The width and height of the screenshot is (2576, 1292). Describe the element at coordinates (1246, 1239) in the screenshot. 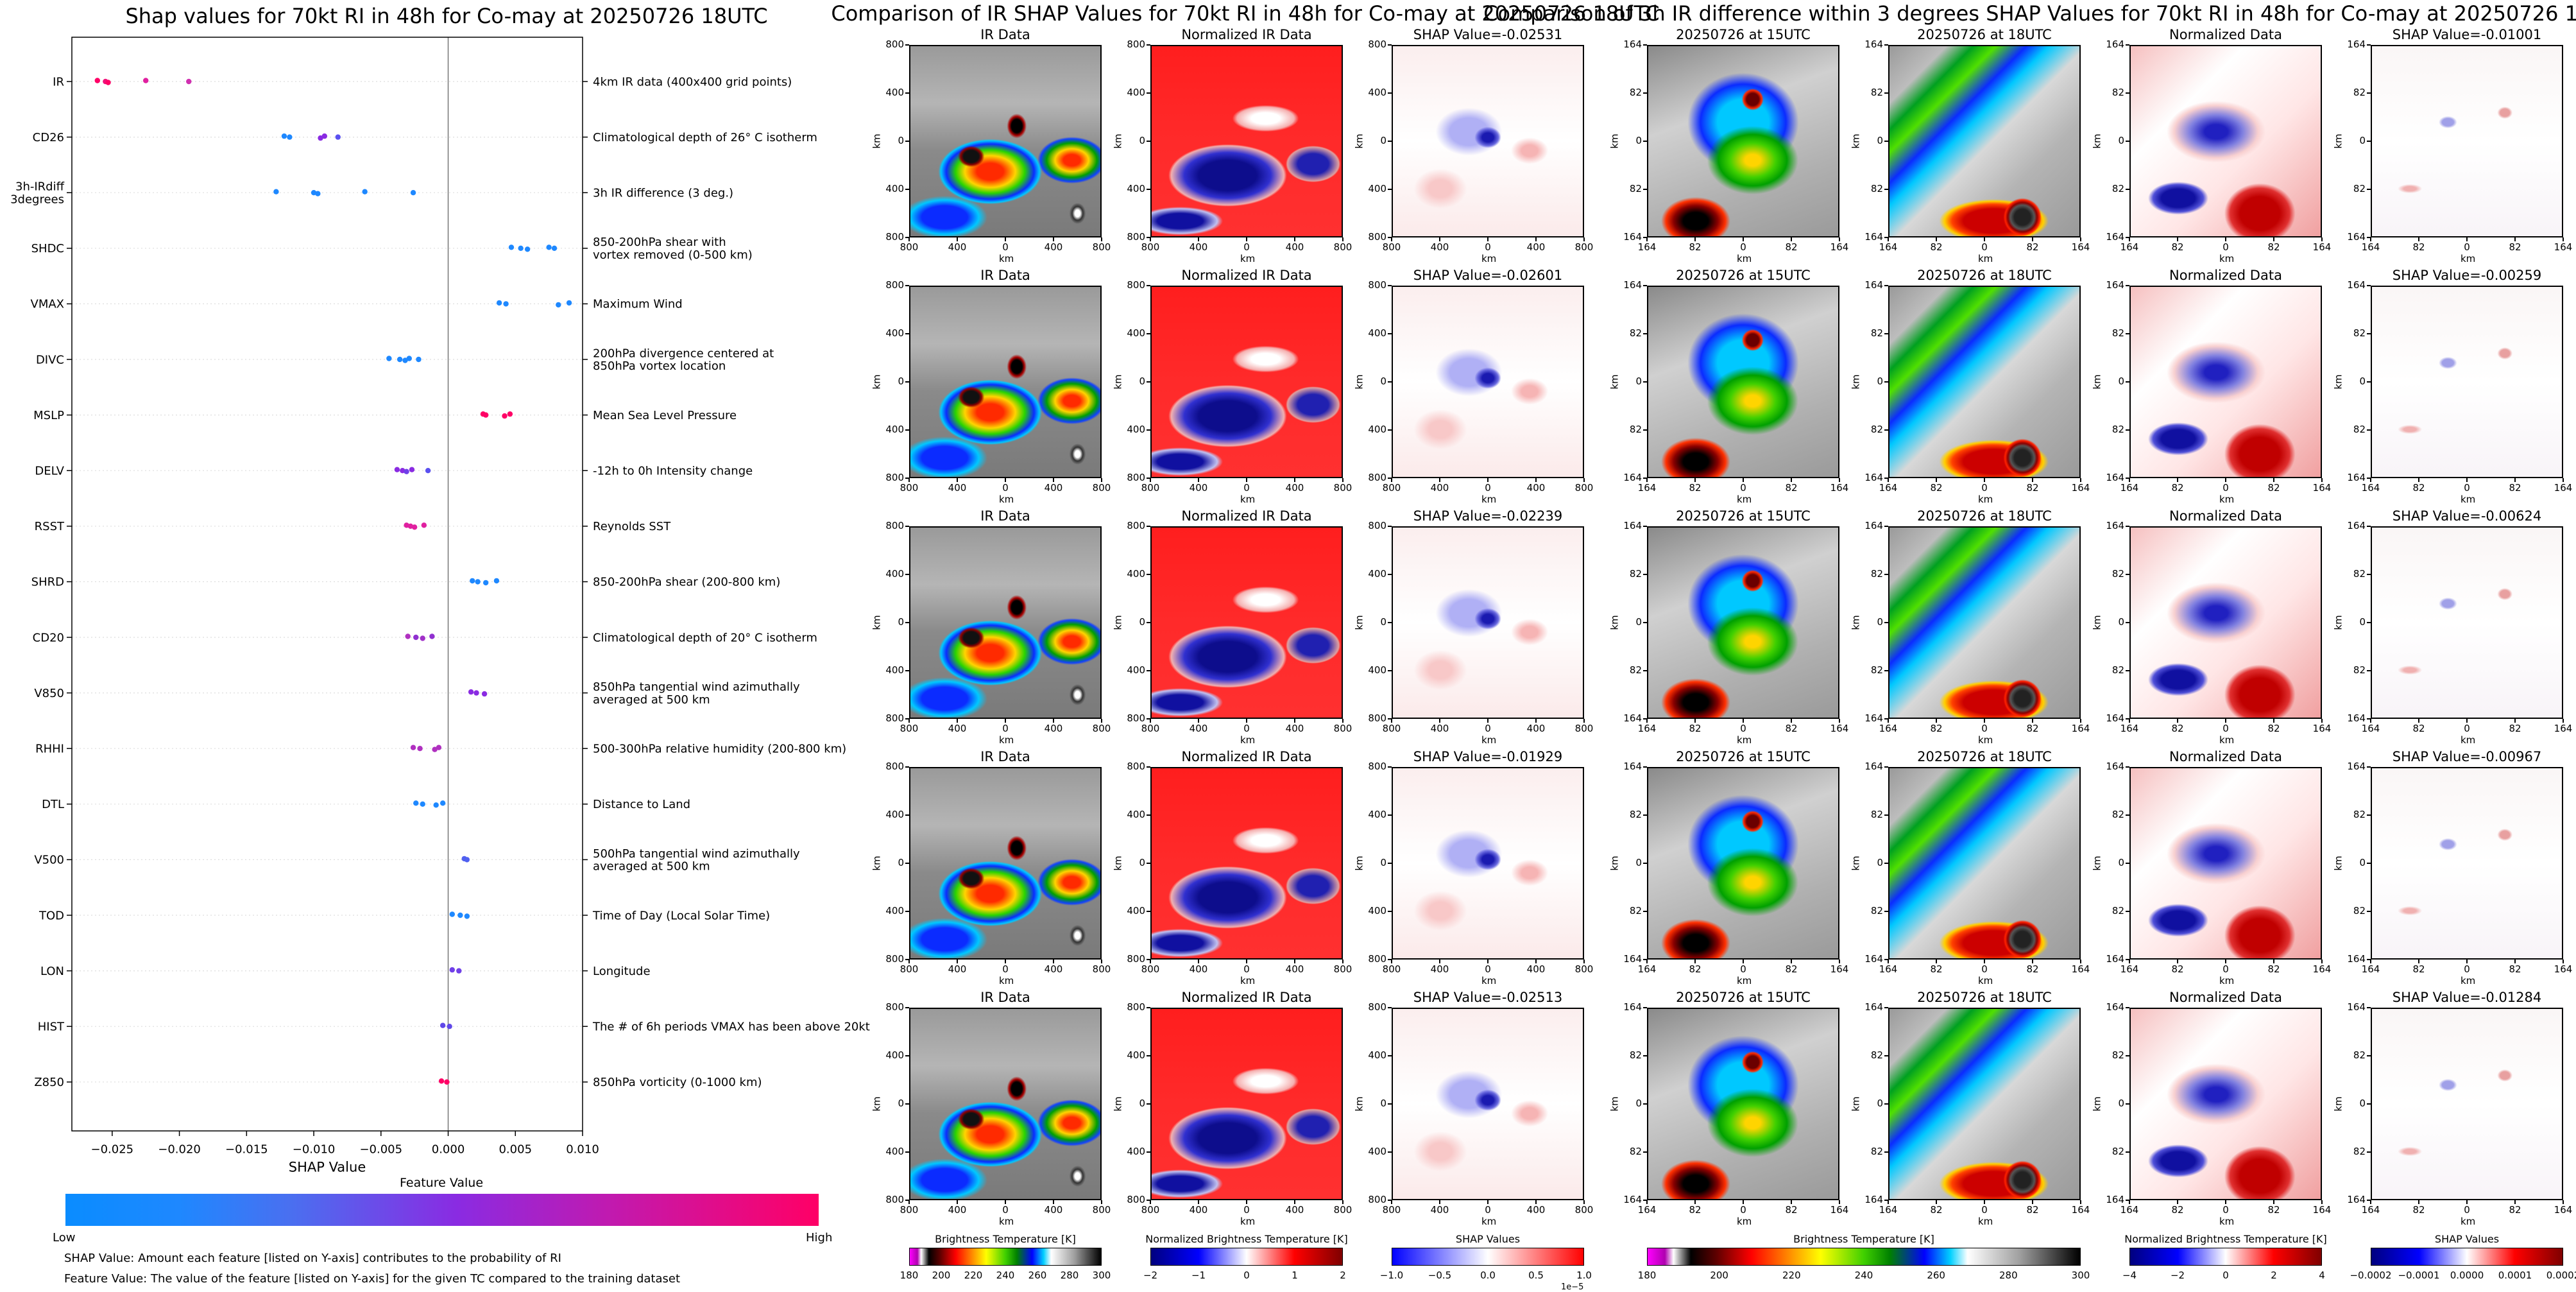

I see `nir-colorbar-label: Normalized Brightness Temperature [K]` at that location.